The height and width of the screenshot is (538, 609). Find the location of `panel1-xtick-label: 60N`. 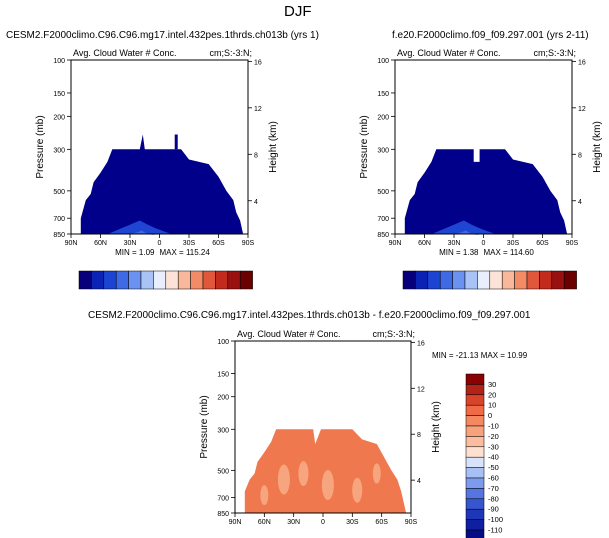

panel1-xtick-label: 60N is located at coordinates (100, 243).